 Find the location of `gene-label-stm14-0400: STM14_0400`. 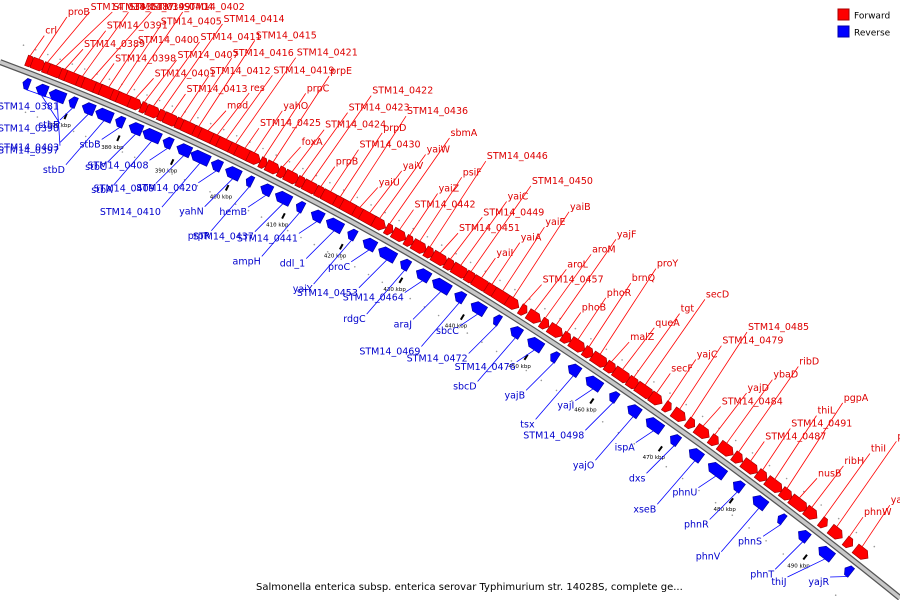

gene-label-stm14-0400: STM14_0400 is located at coordinates (168, 40).